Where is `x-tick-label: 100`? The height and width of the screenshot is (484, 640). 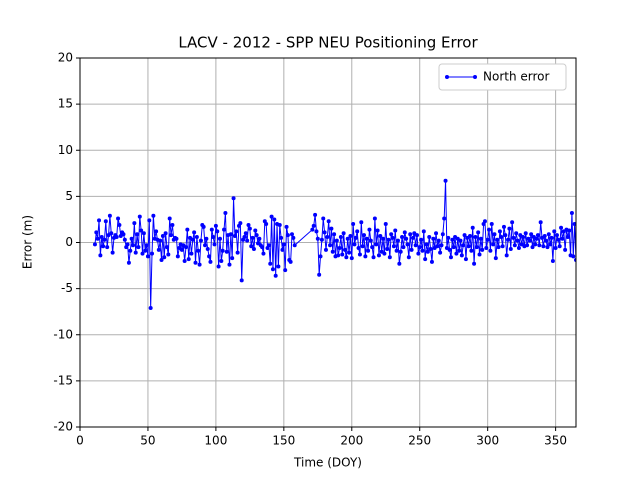
x-tick-label: 100 is located at coordinates (215, 441).